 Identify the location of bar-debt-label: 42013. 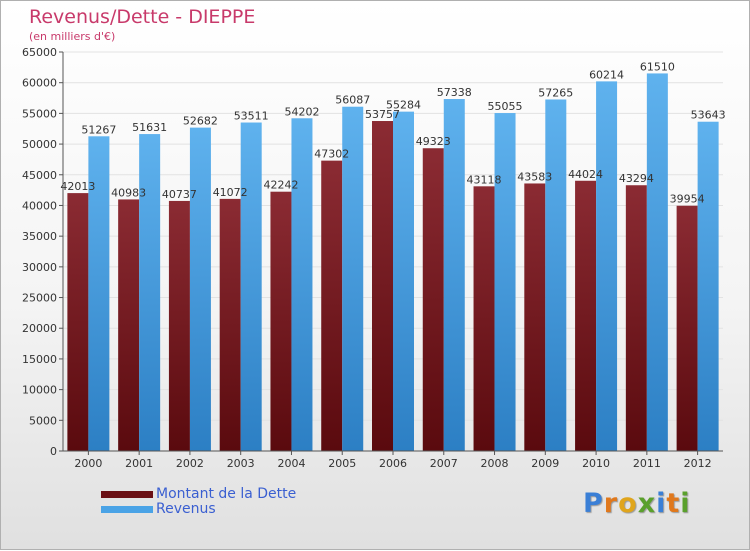
(77, 186).